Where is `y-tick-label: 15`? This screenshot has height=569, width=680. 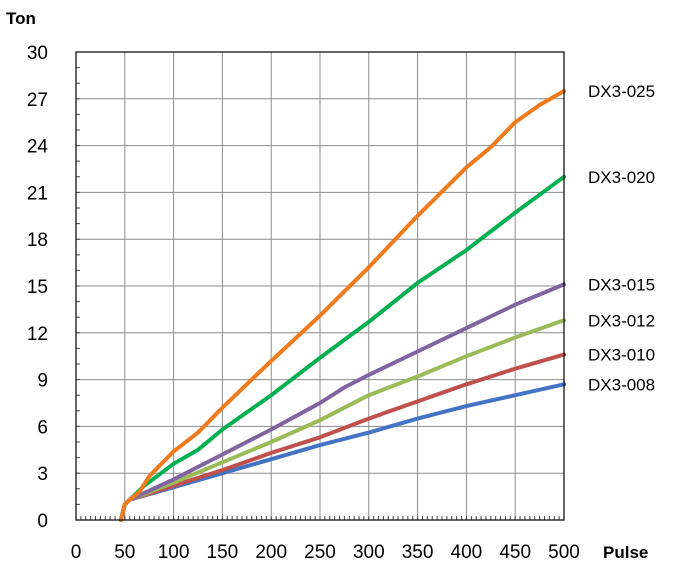 y-tick-label: 15 is located at coordinates (37, 287).